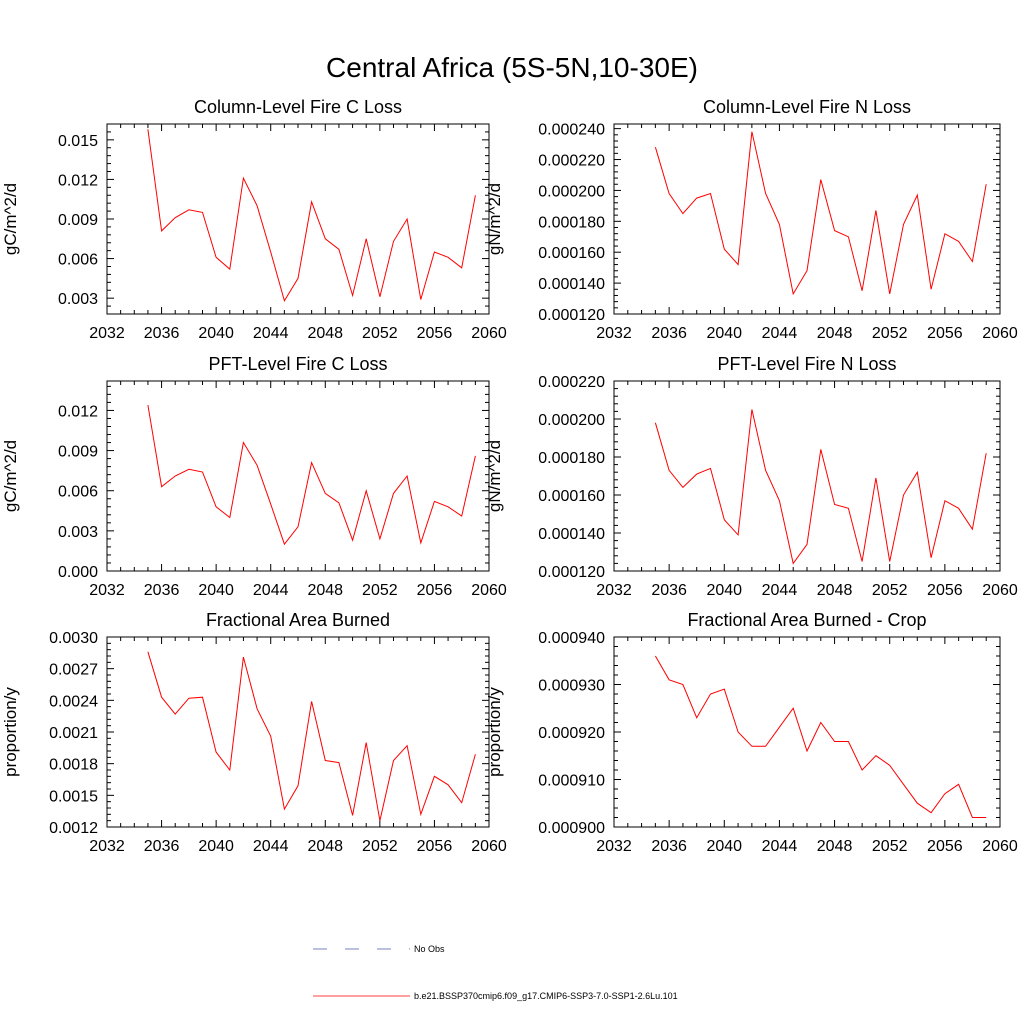 The height and width of the screenshot is (1024, 1024). I want to click on panel-title: PFT-Level Fire C Loss, so click(297, 364).